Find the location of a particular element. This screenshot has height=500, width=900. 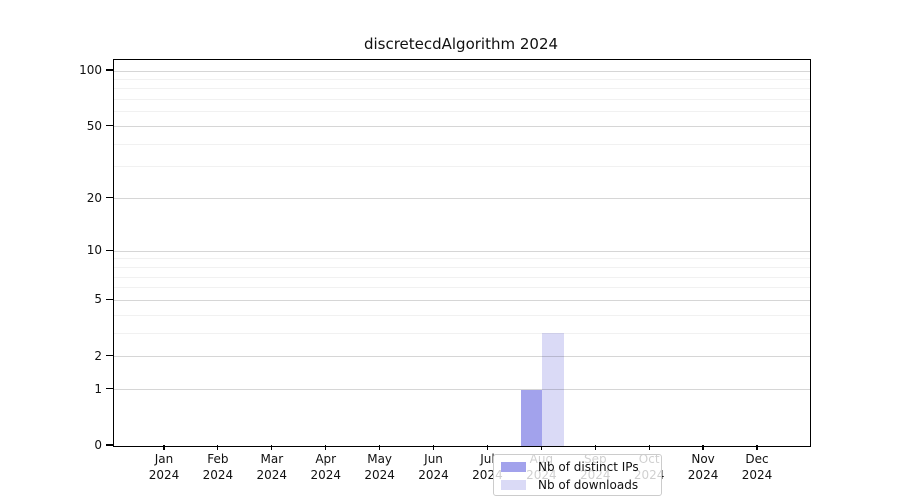

legend-label-distinct-ips: Nb of distinct IPs is located at coordinates (588, 467).